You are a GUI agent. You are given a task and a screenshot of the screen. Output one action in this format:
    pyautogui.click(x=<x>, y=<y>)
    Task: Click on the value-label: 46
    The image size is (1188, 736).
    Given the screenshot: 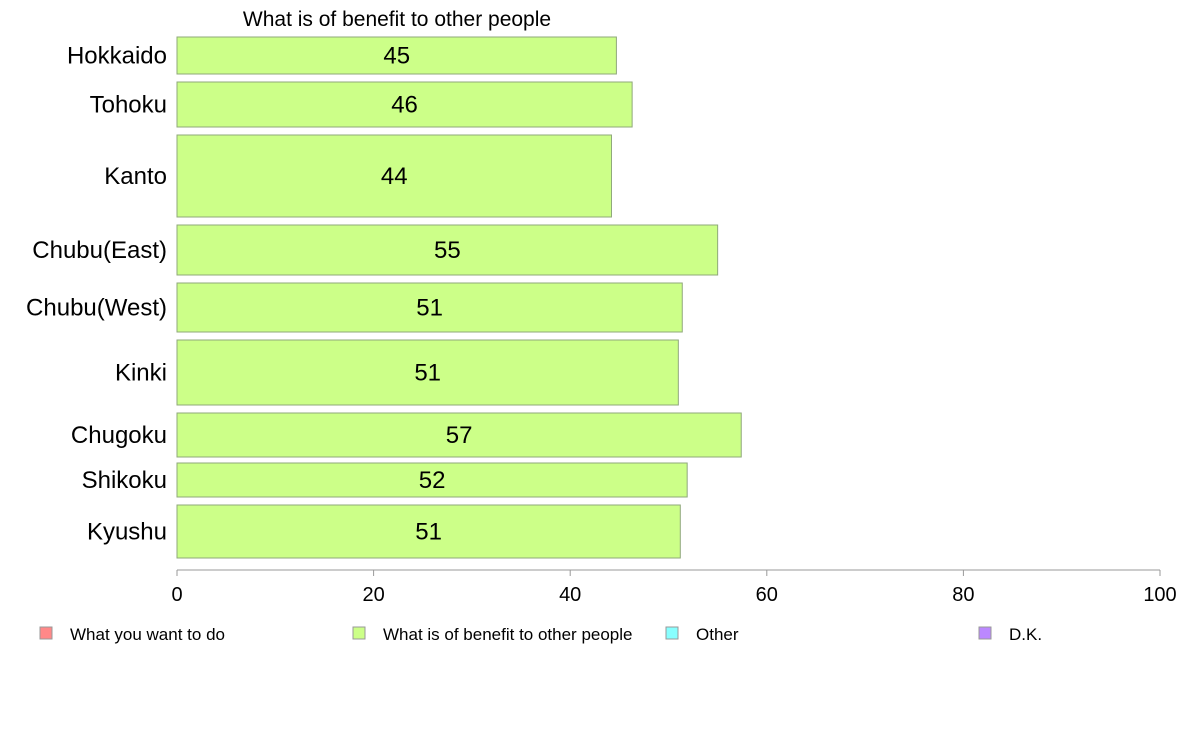 What is the action you would take?
    pyautogui.click(x=404, y=105)
    